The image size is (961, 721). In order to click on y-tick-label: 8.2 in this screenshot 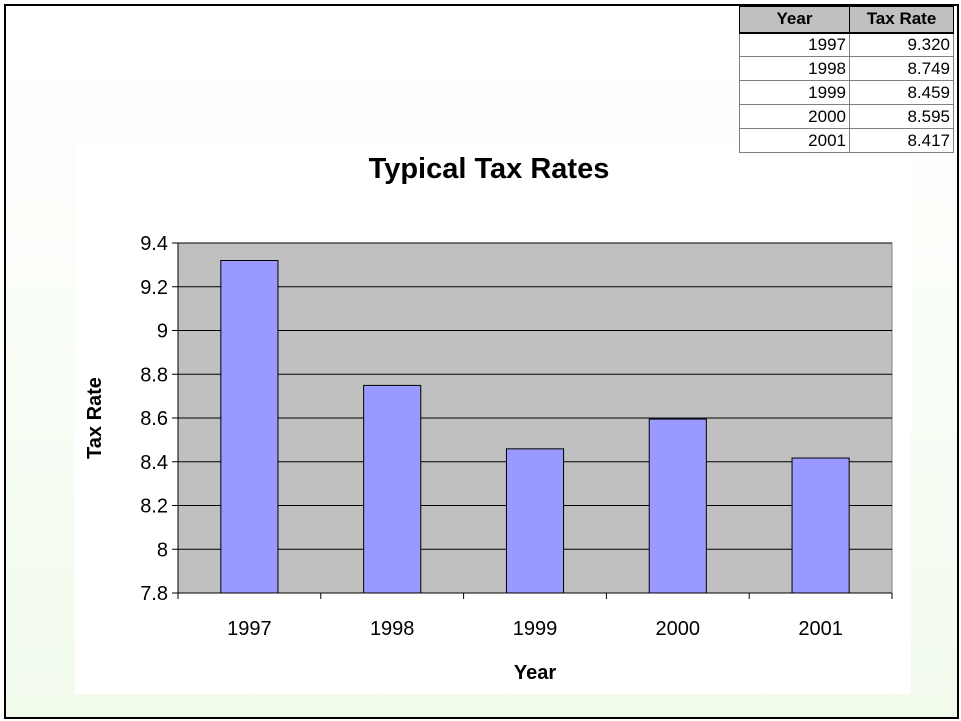, I will do `click(154, 507)`.